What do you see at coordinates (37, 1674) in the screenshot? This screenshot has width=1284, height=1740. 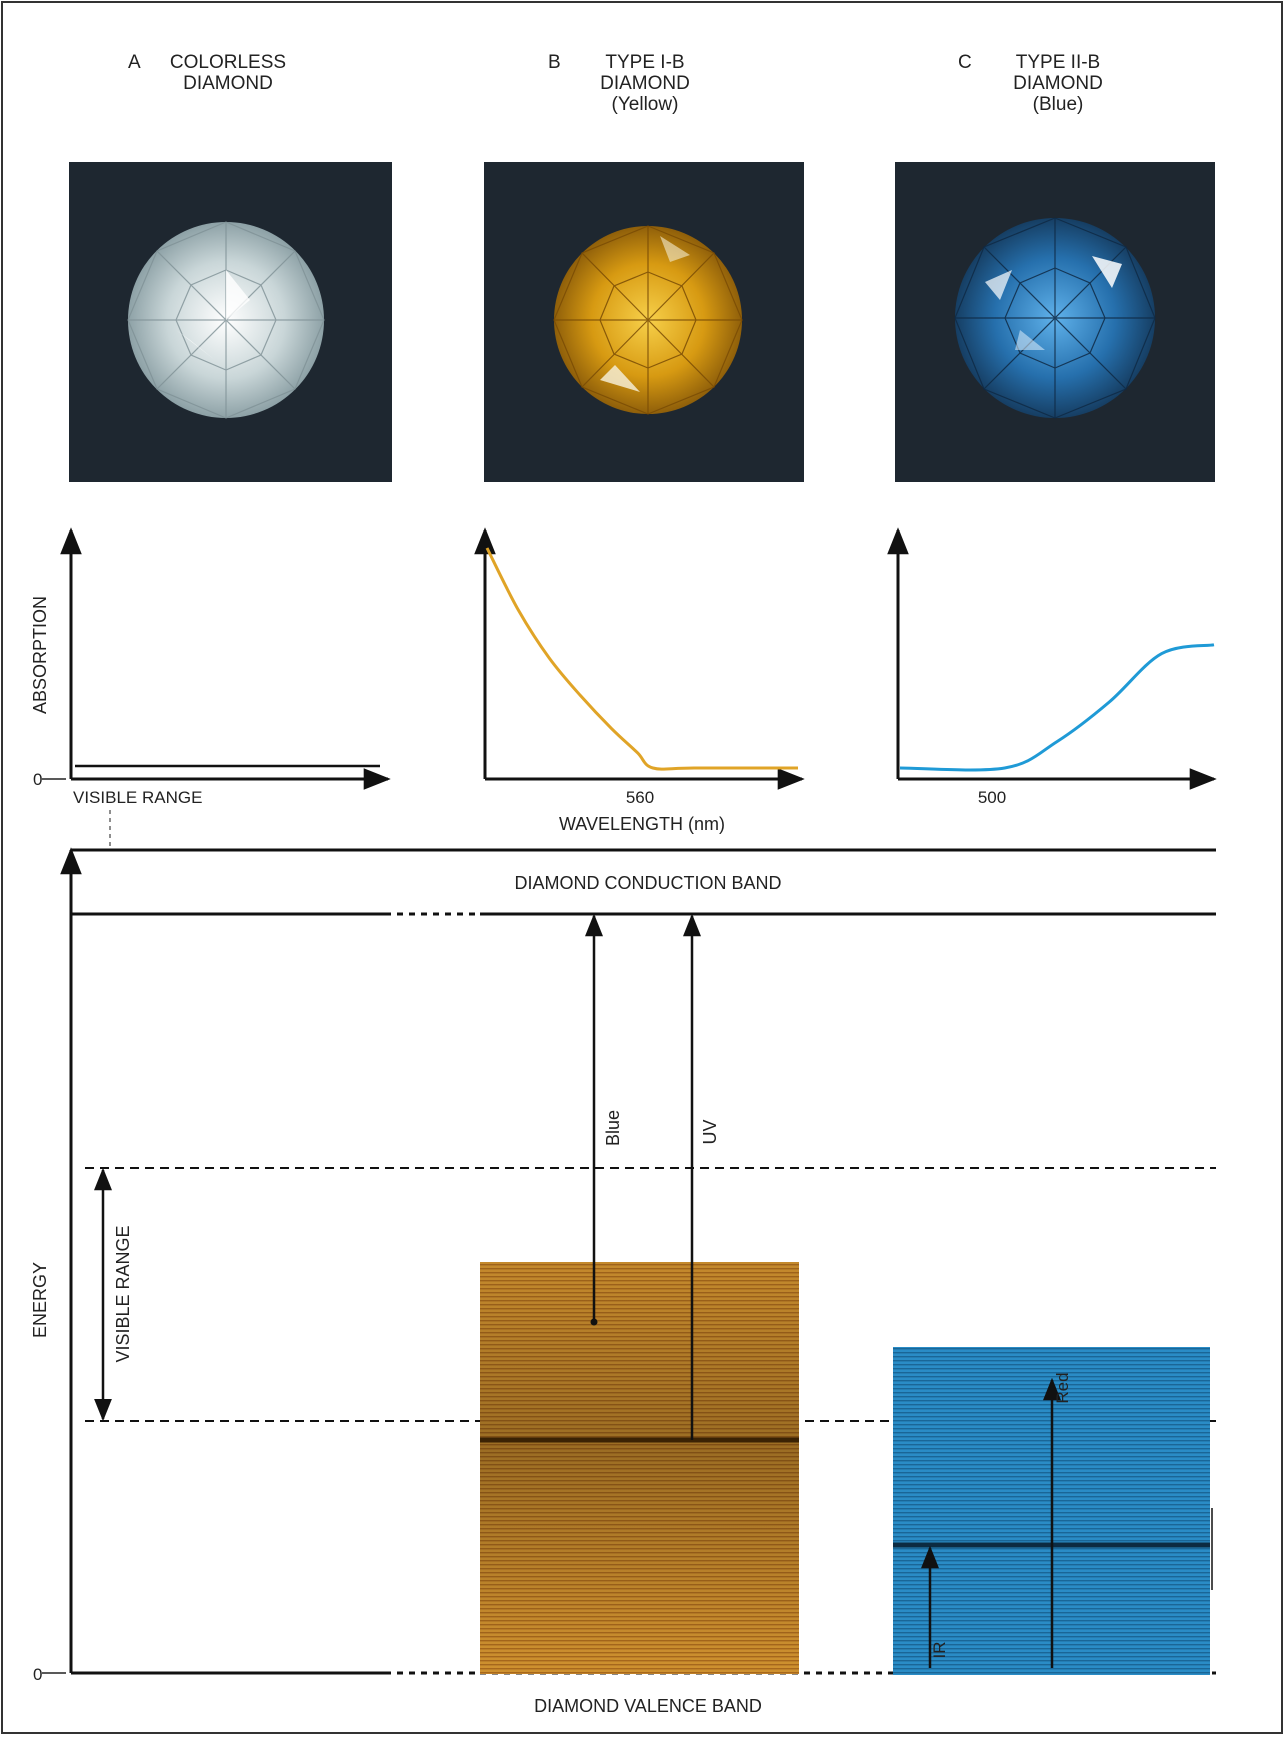 I see `energy-zero-label: 0` at bounding box center [37, 1674].